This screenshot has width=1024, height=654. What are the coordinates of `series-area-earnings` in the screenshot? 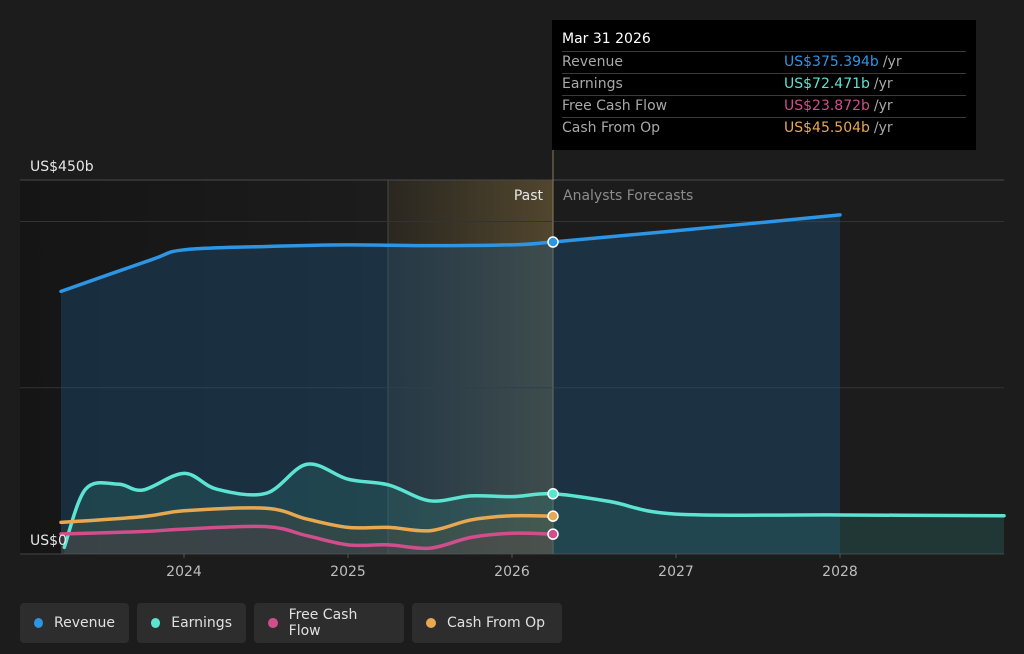 It's located at (534, 508).